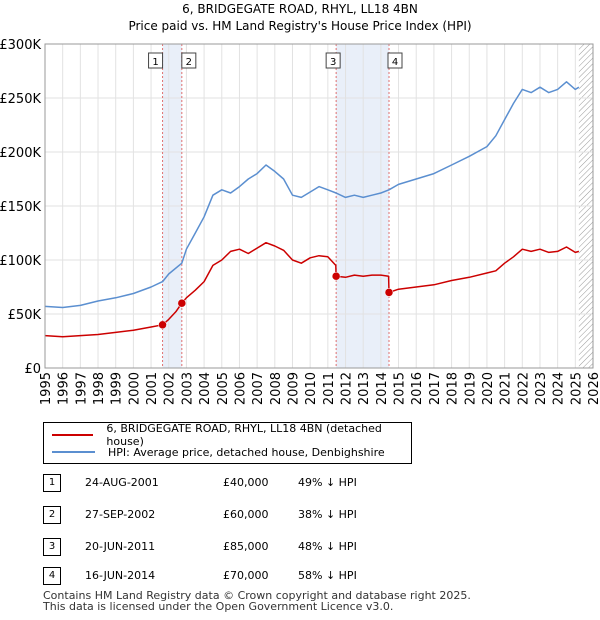  I want to click on x-tick-label: 2023, so click(541, 388).